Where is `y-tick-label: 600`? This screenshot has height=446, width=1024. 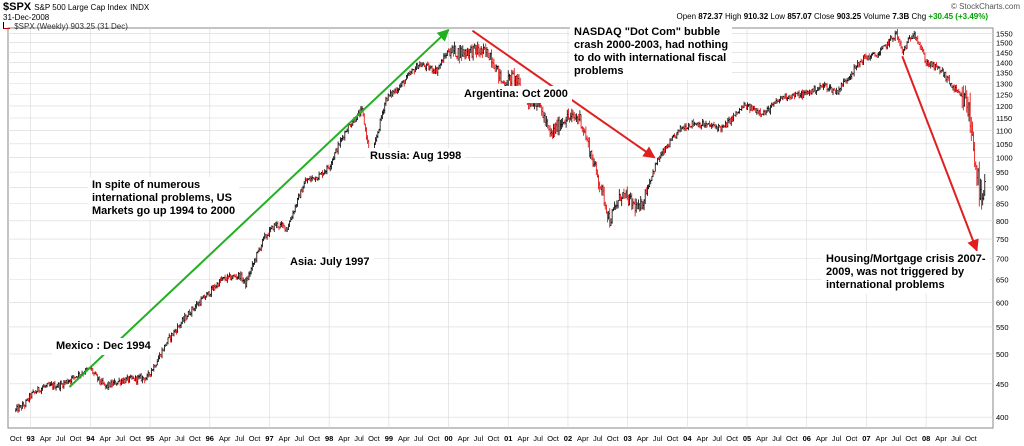 y-tick-label: 600 is located at coordinates (1002, 302).